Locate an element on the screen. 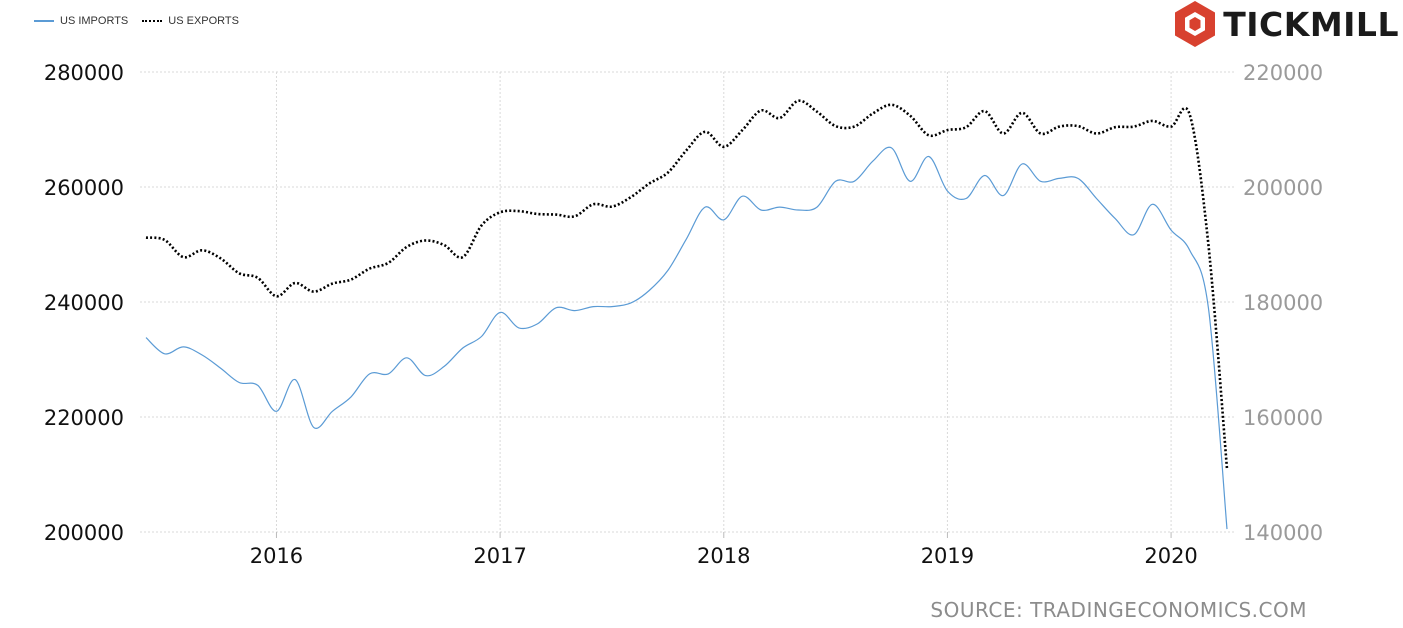 The image size is (1403, 628). left-y-tick-label: 240000 is located at coordinates (84, 303).